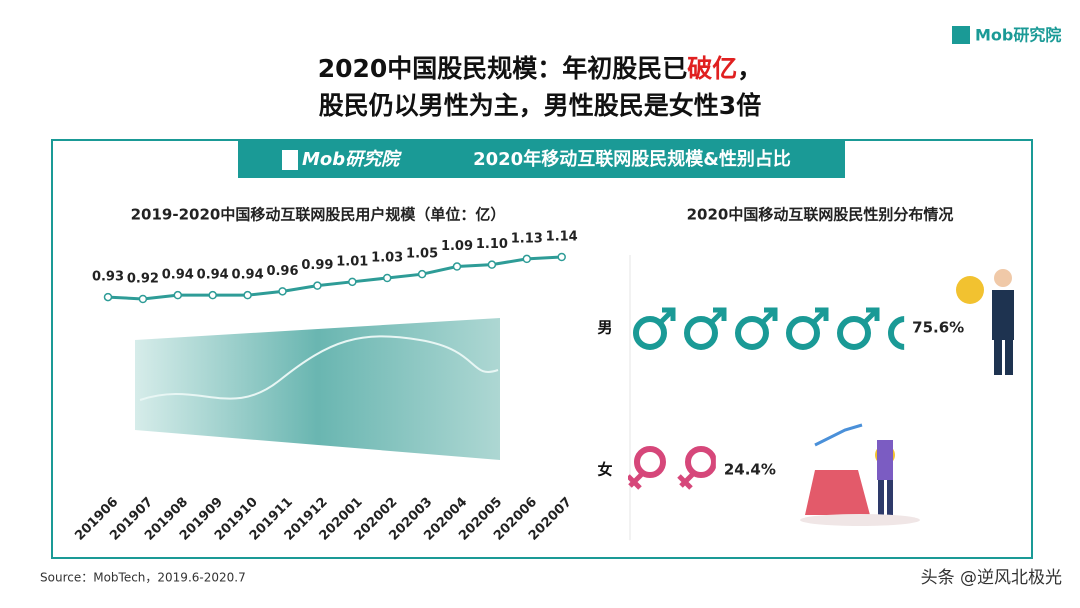  I want to click on chart-title: 2019-2020中国移动互联网股民用户规模（单位：亿）, so click(318, 215).